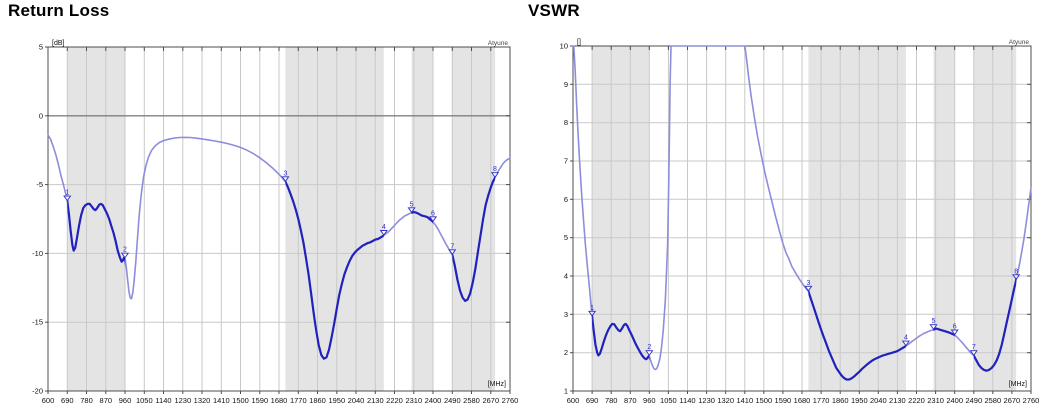 The width and height of the screenshot is (1052, 415). I want to click on x-tick-label: 960, so click(649, 400).